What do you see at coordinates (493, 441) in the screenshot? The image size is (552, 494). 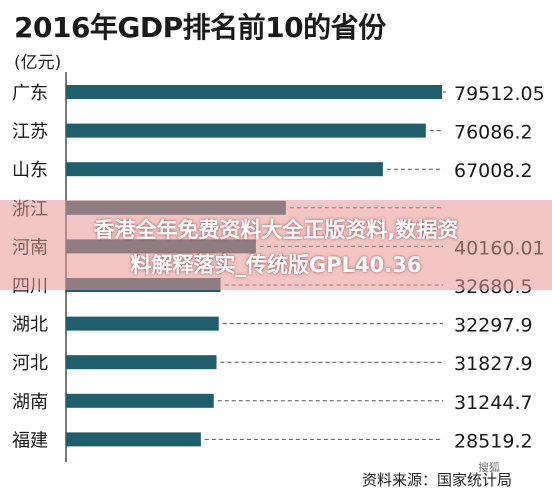 I see `value-label: 28519.2` at bounding box center [493, 441].